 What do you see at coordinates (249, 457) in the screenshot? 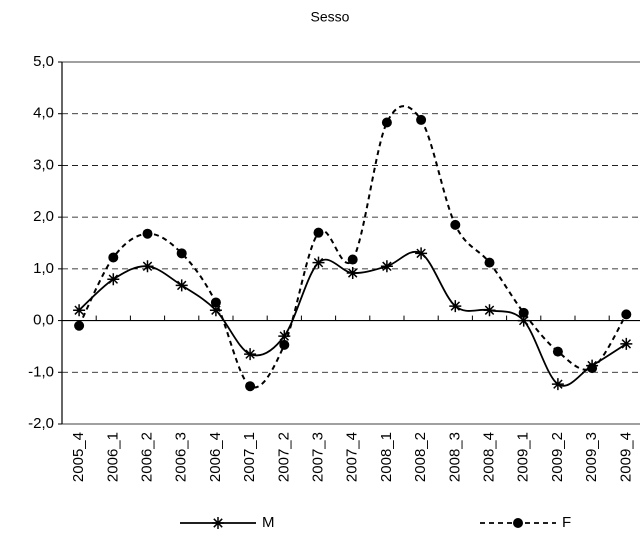
I see `x-tick-label: 2007_1` at bounding box center [249, 457].